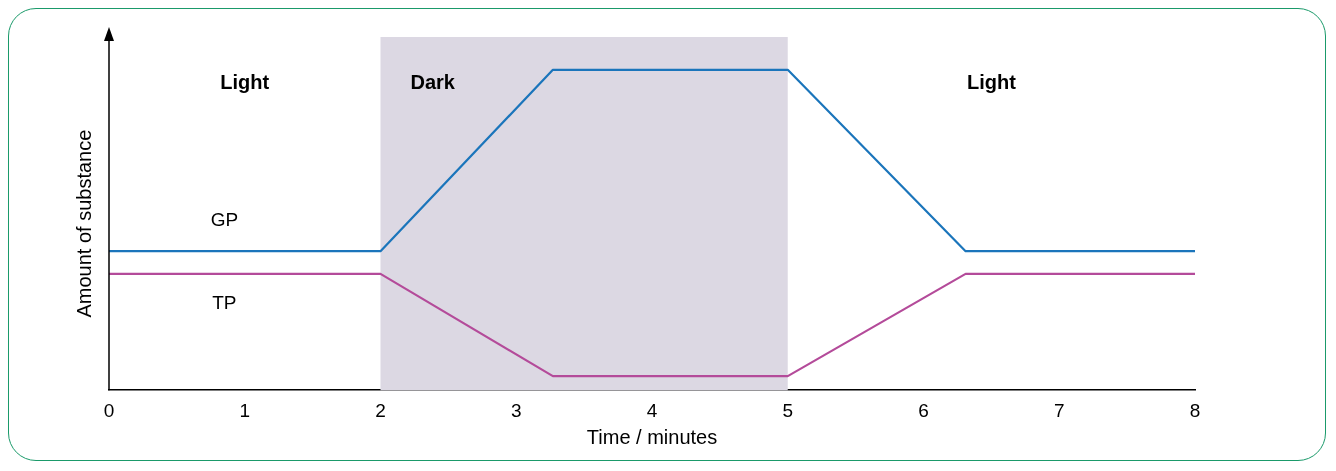 The image size is (1336, 471). Describe the element at coordinates (245, 410) in the screenshot. I see `x-tick-label: 1` at that location.